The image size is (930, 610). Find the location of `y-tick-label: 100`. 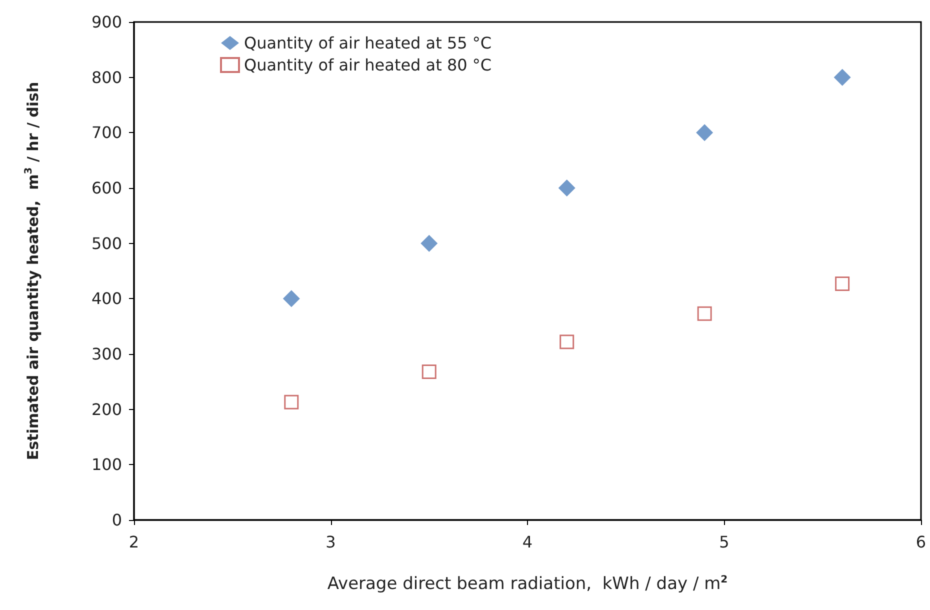

y-tick-label: 100 is located at coordinates (106, 464).